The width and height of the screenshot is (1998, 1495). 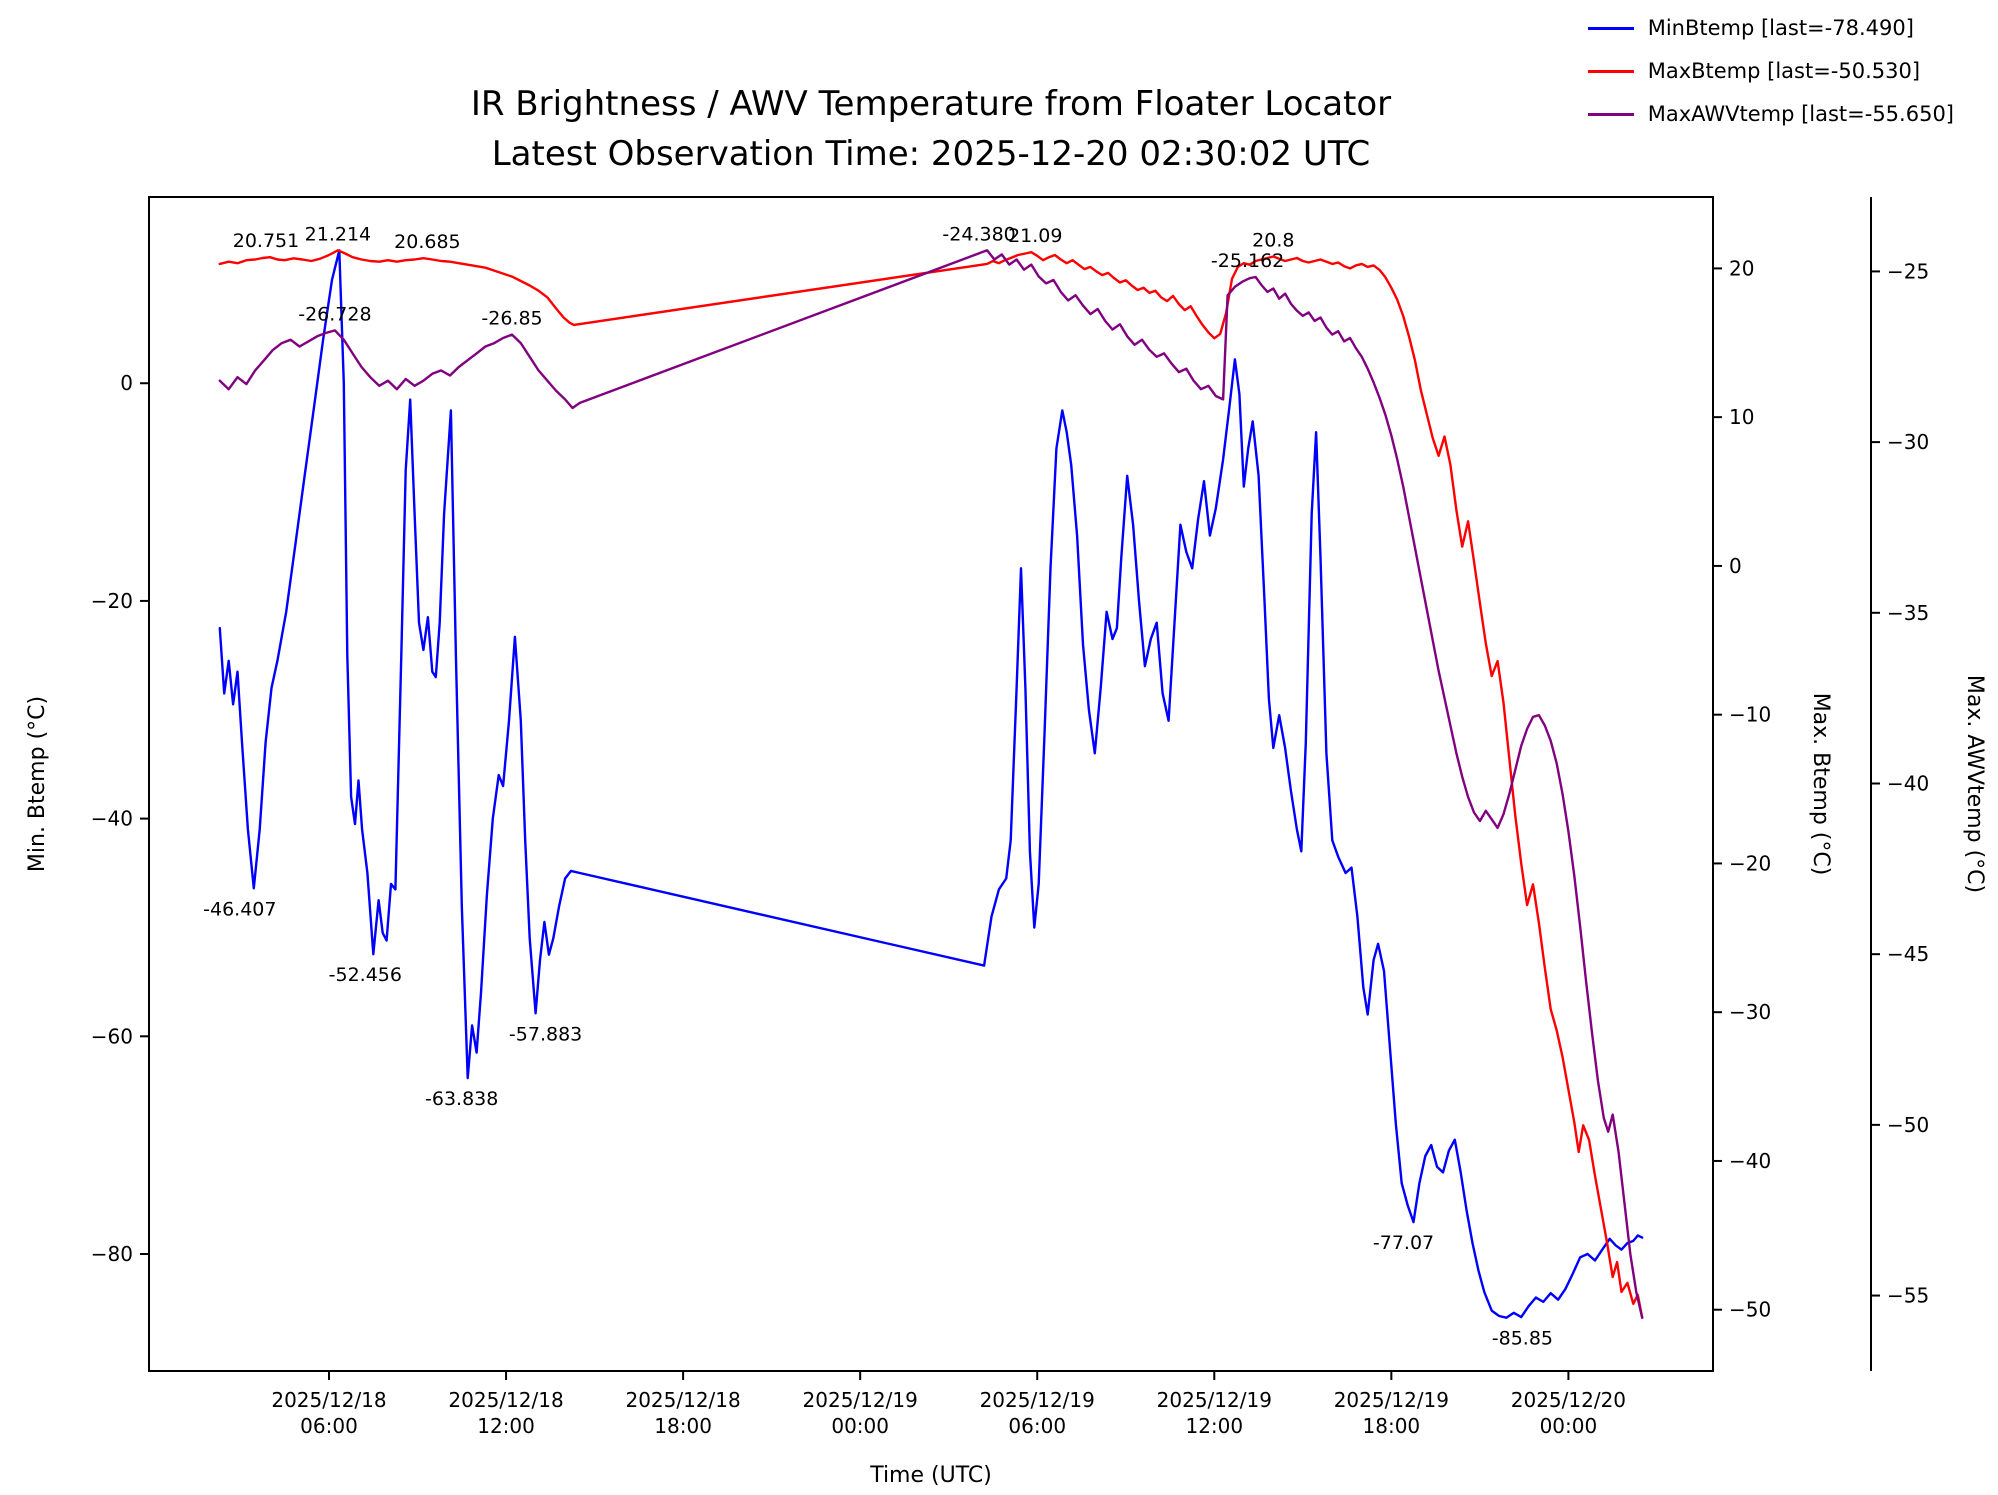 I want to click on x-tick-label: 2025/12/18 18:00, so click(x=682, y=1413).